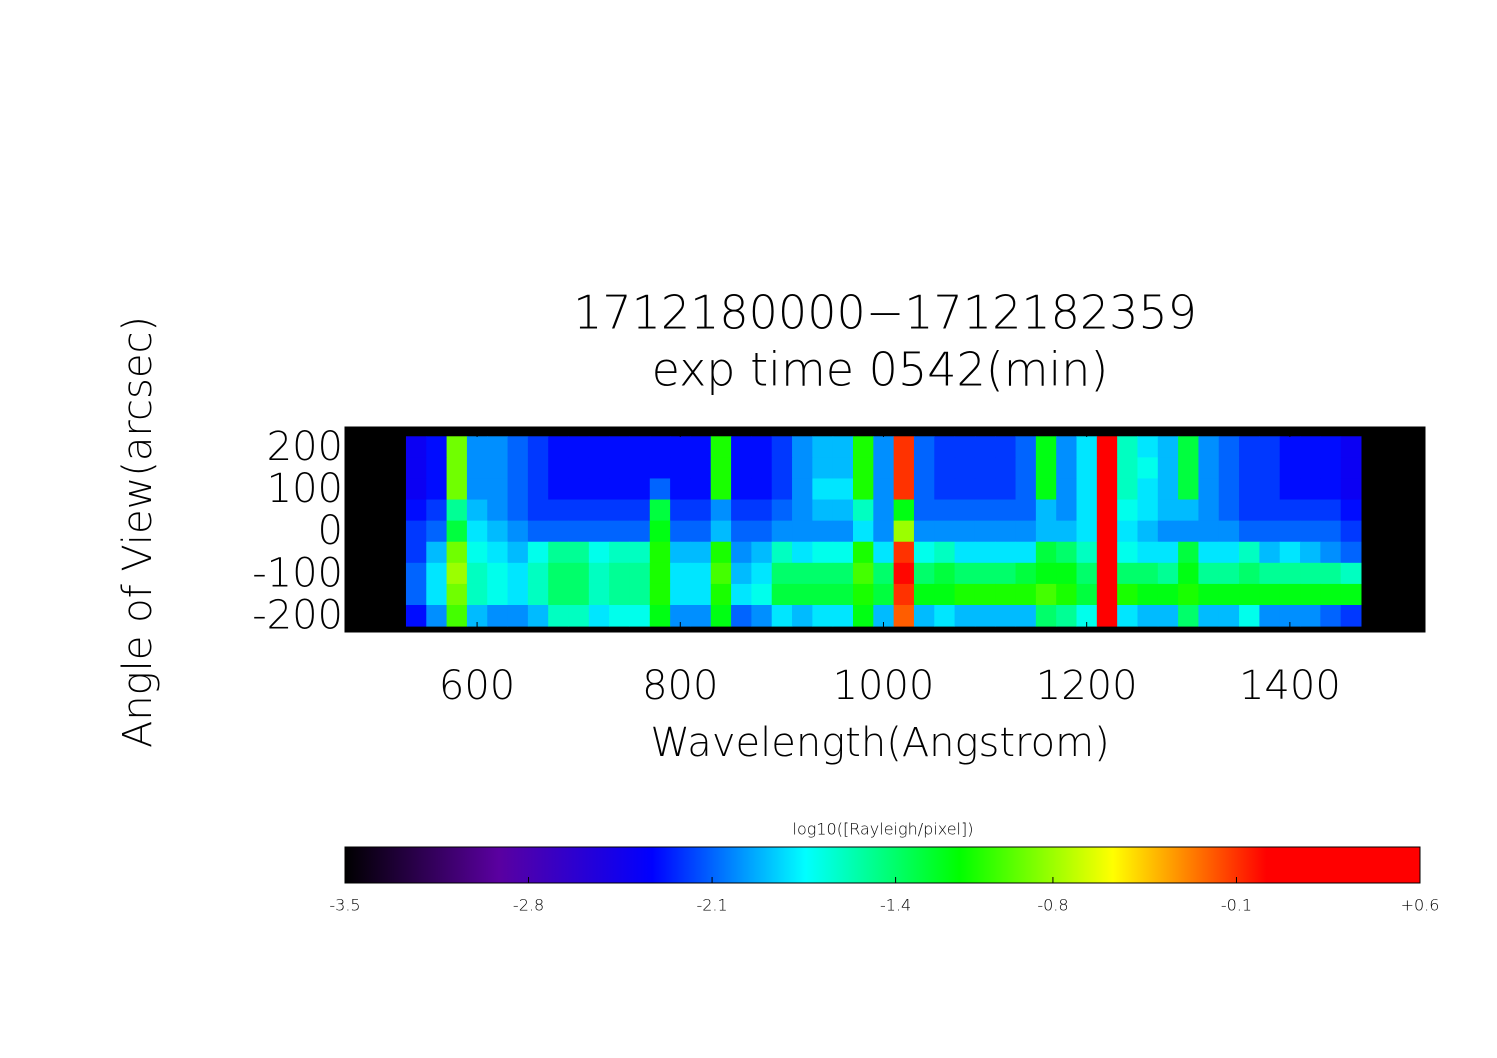  What do you see at coordinates (305, 447) in the screenshot?
I see `y-tick-label: 200` at bounding box center [305, 447].